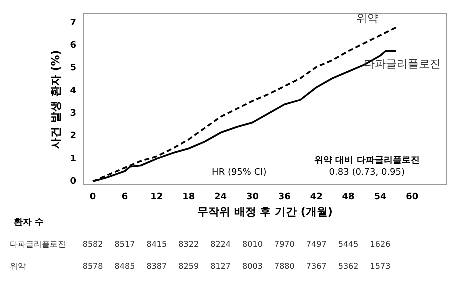 The height and width of the screenshot is (303, 459). Describe the element at coordinates (284, 197) in the screenshot. I see `x-tick-label: 36` at that location.